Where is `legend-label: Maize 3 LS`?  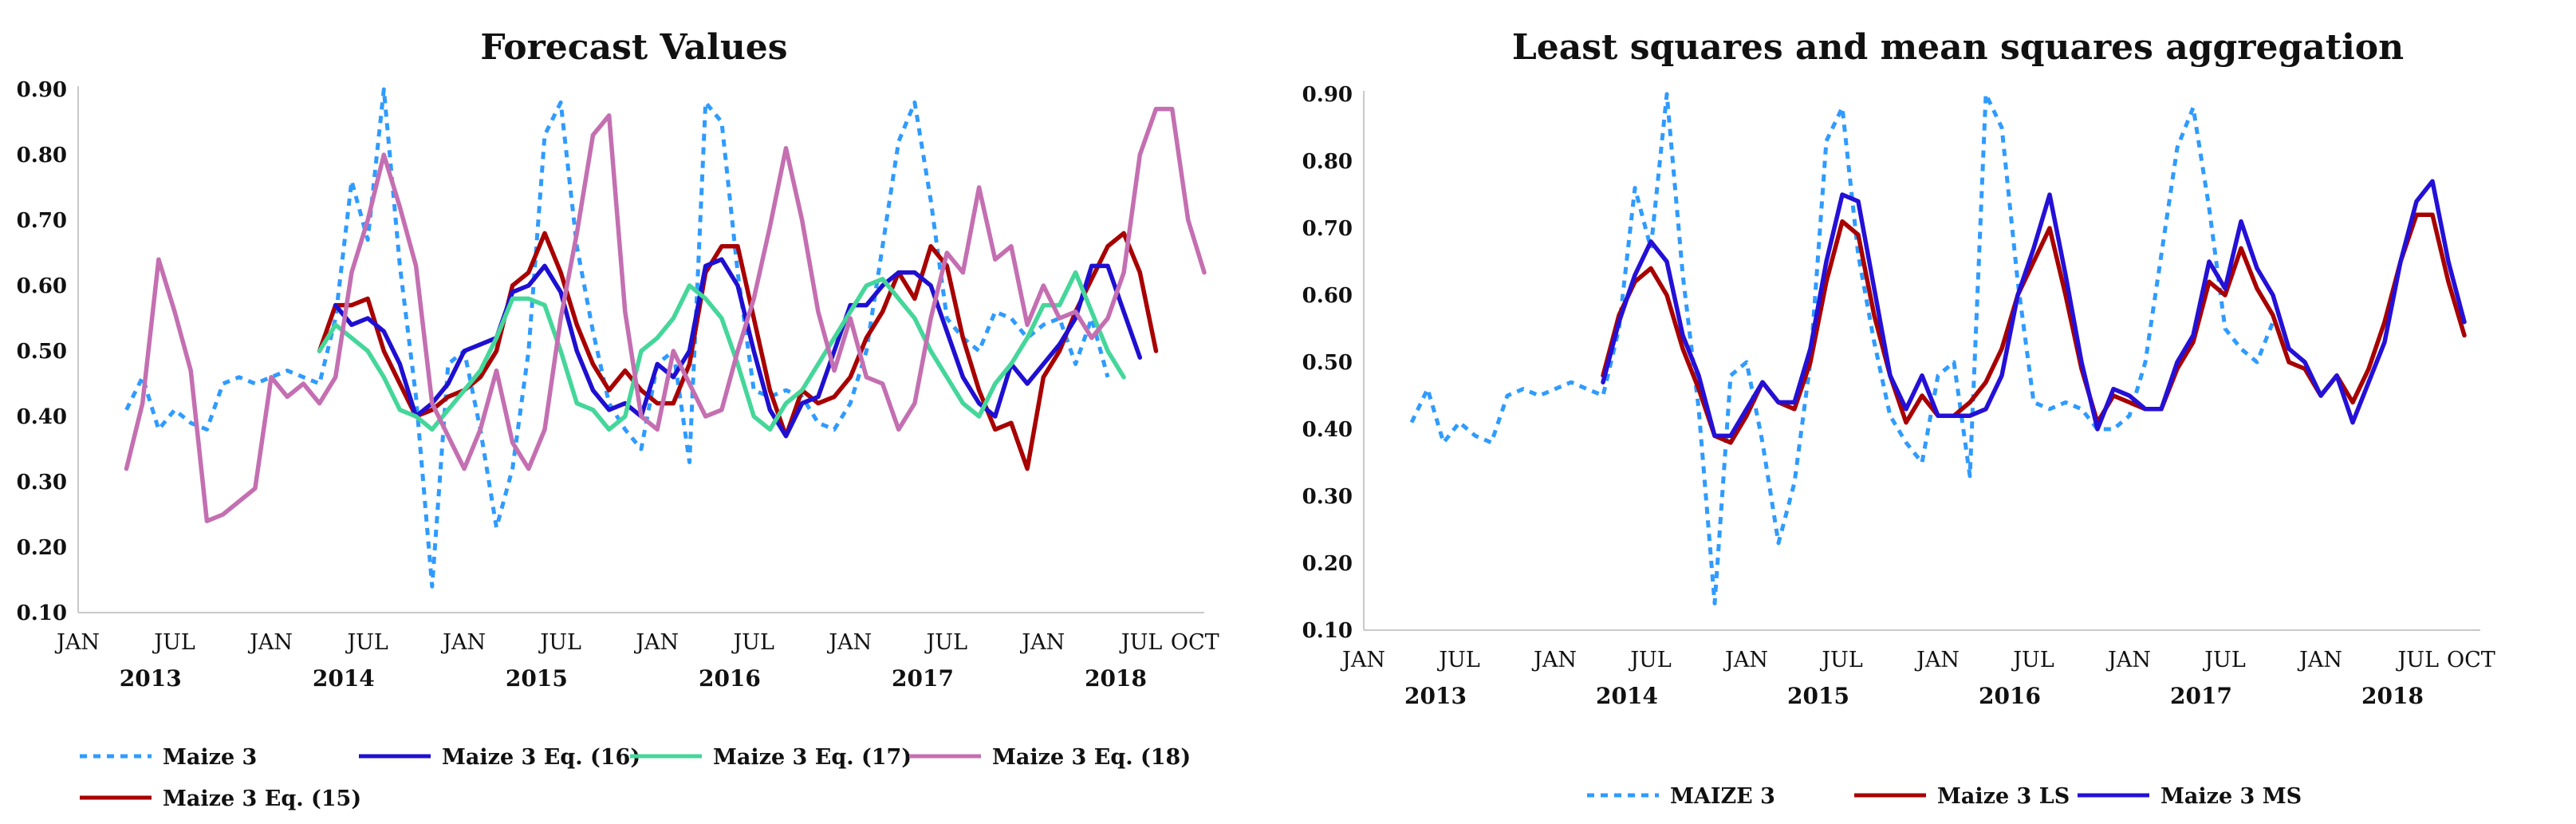
legend-label: Maize 3 LS is located at coordinates (2003, 796).